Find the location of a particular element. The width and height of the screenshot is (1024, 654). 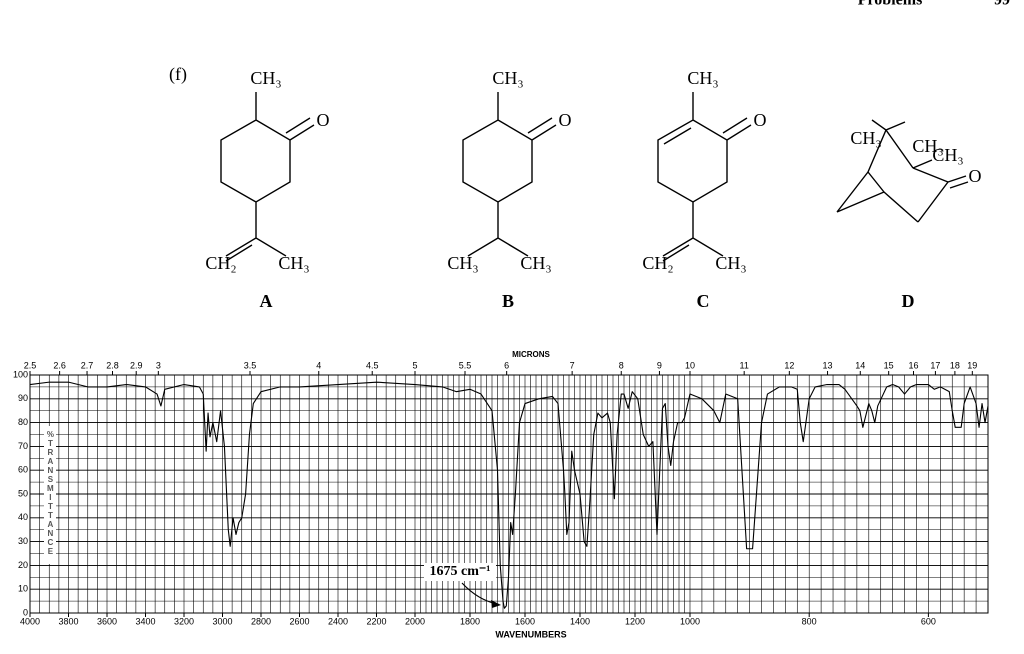

x2-tick-label: 3 is located at coordinates (158, 365).